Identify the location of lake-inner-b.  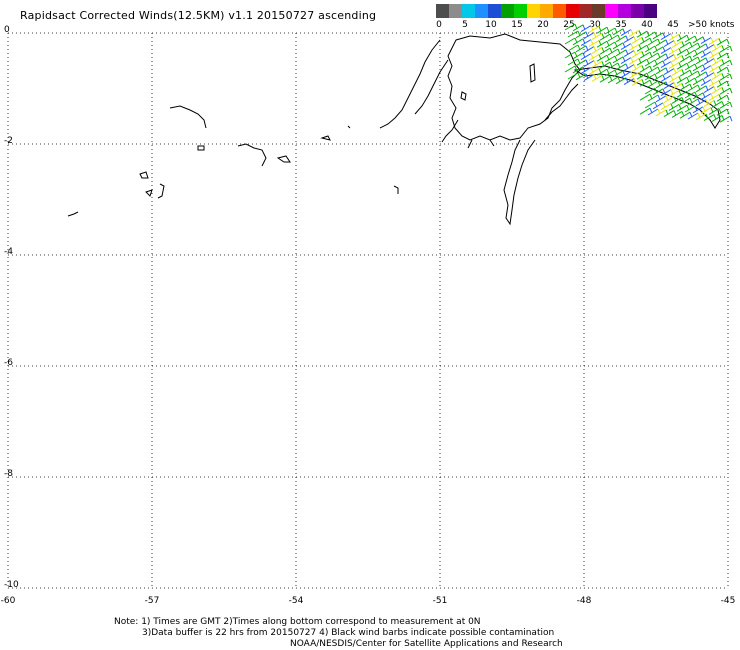
(463, 96).